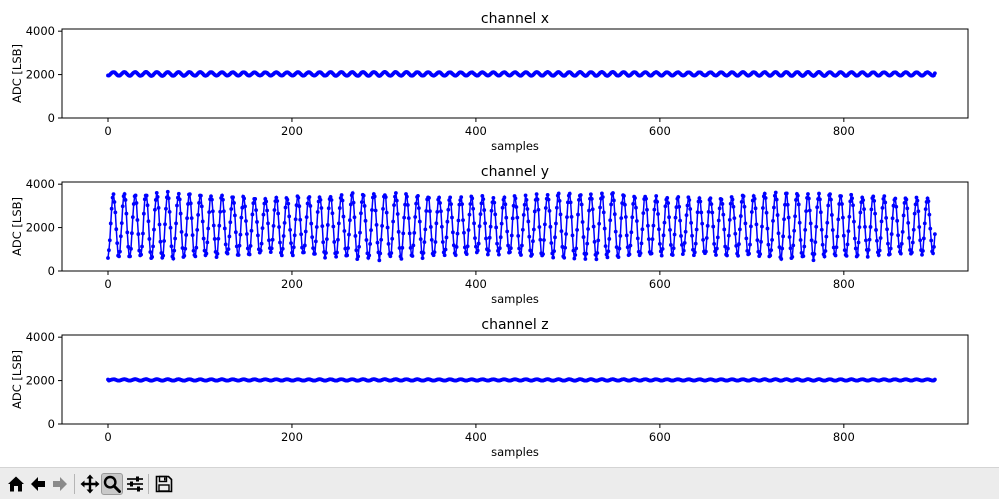  I want to click on save-icon, so click(164, 484).